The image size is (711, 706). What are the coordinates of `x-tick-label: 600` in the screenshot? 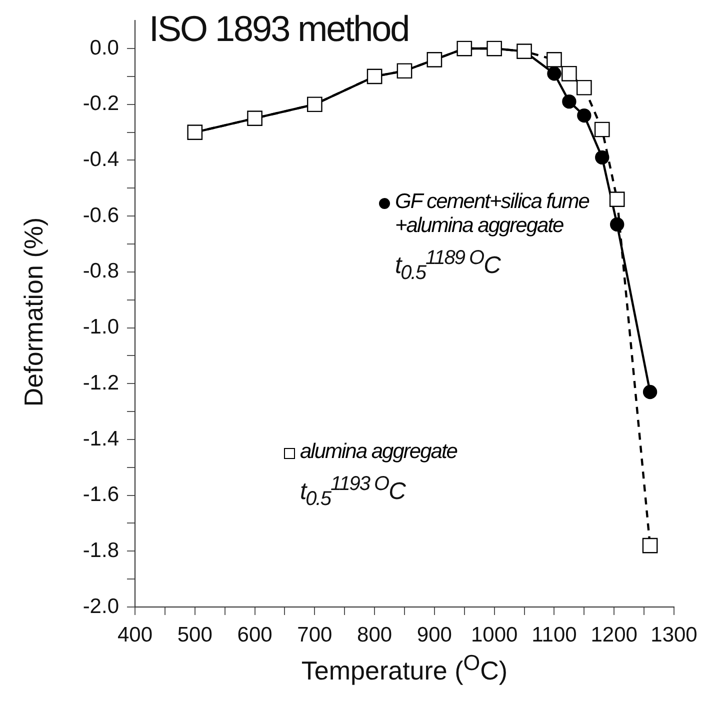 It's located at (254, 634).